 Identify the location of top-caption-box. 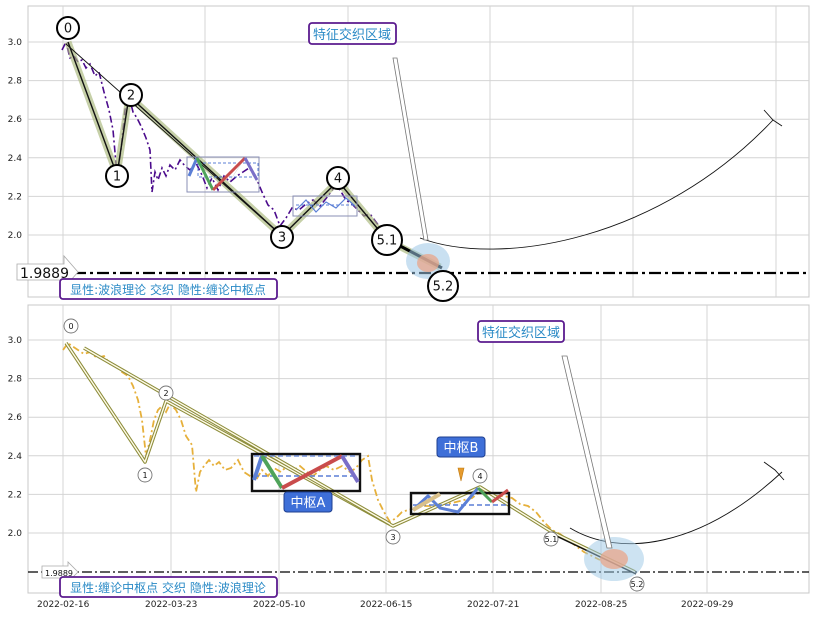
(168, 289).